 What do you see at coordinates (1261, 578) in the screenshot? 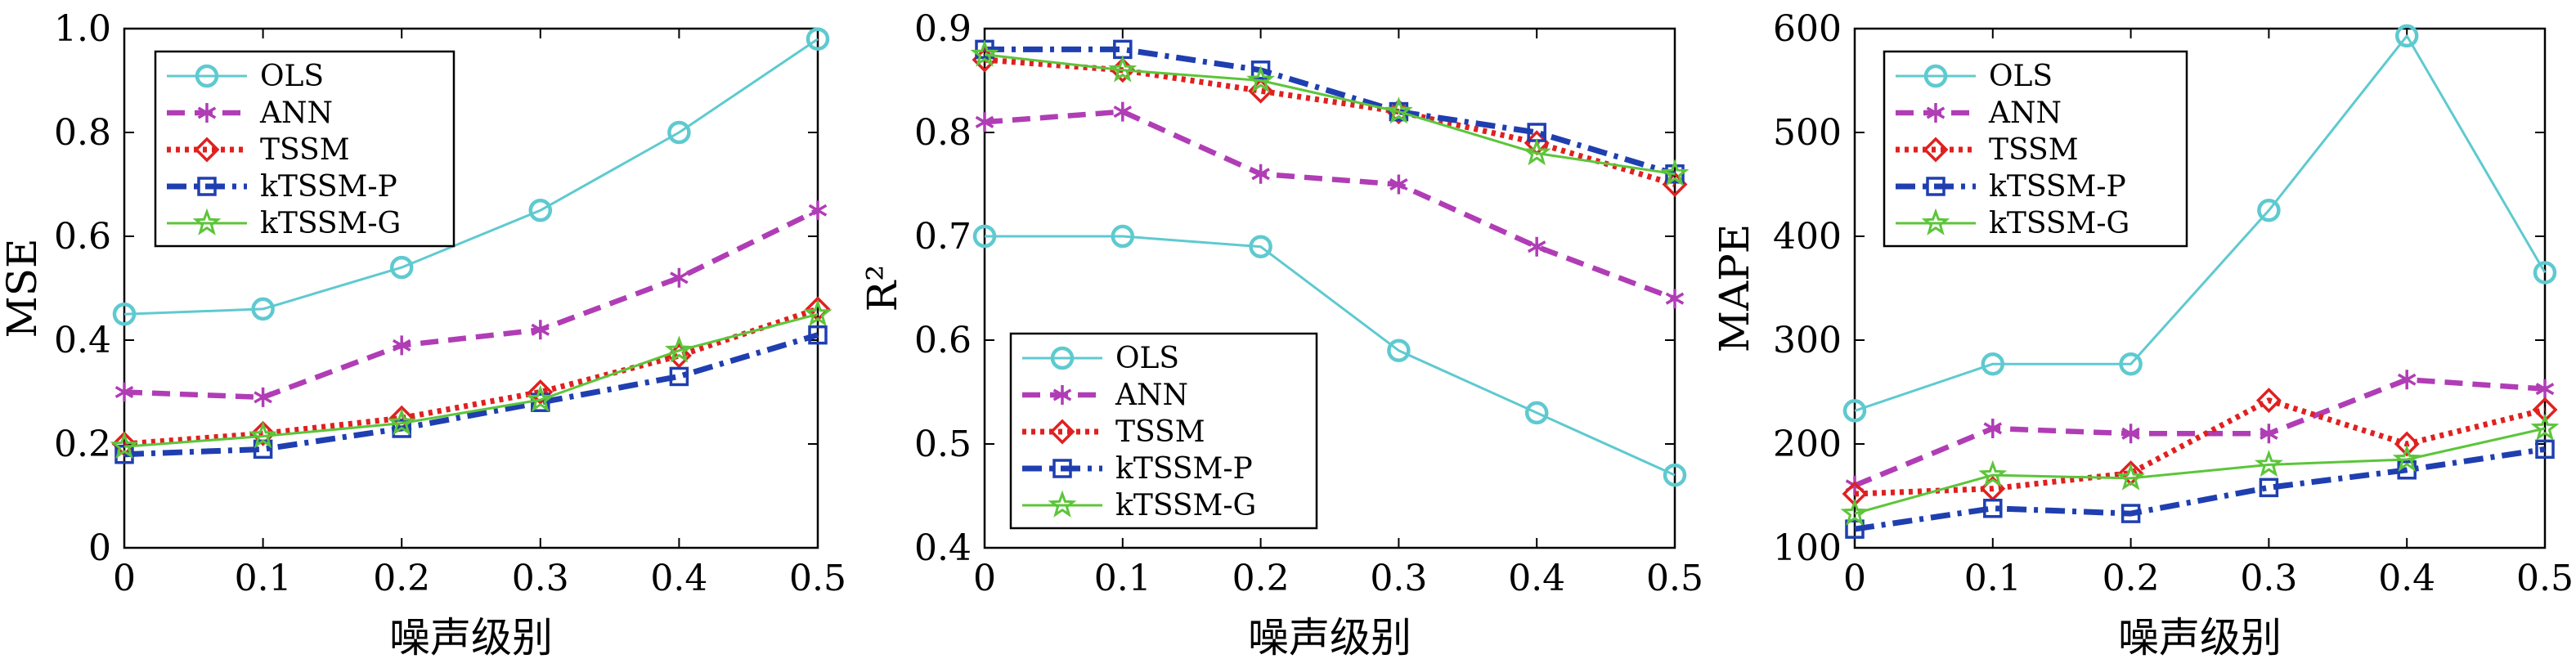
I see `x-tick-label: 0.2` at bounding box center [1261, 578].